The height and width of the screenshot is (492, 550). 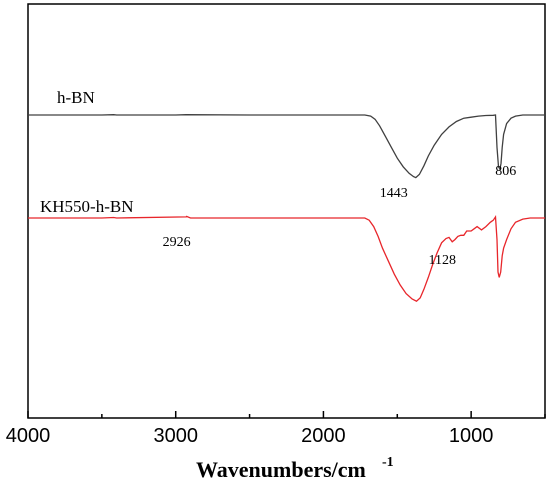 What do you see at coordinates (471, 436) in the screenshot?
I see `x-tick-label-1000: 1000` at bounding box center [471, 436].